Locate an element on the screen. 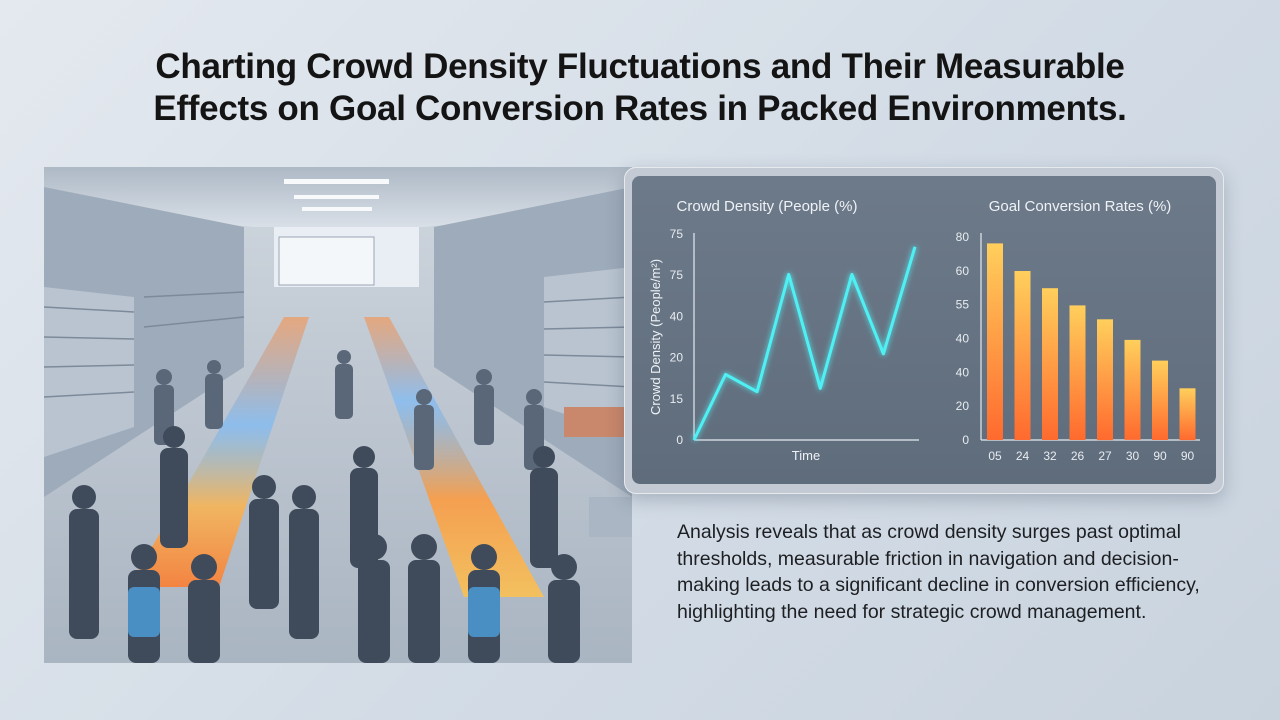  bar-y-tick-label: 20 is located at coordinates (963, 406).